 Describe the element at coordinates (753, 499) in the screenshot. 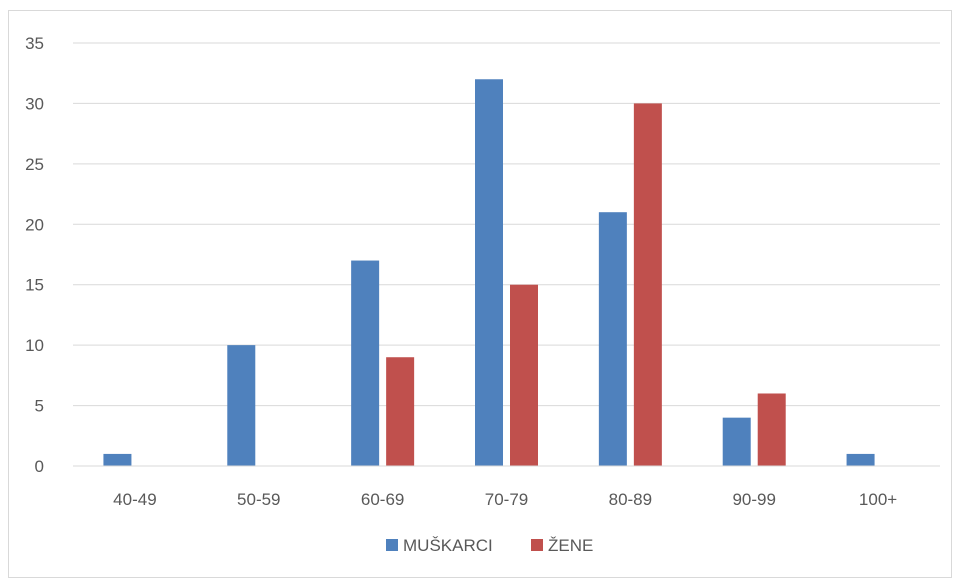

I see `x-tick-label: 90-99` at that location.